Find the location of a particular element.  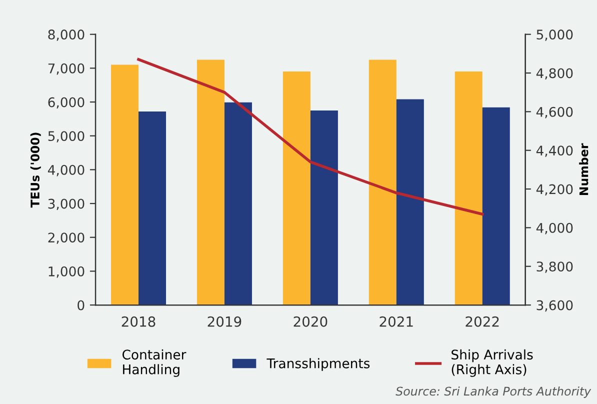

x-tick-label: 2019 is located at coordinates (225, 321).